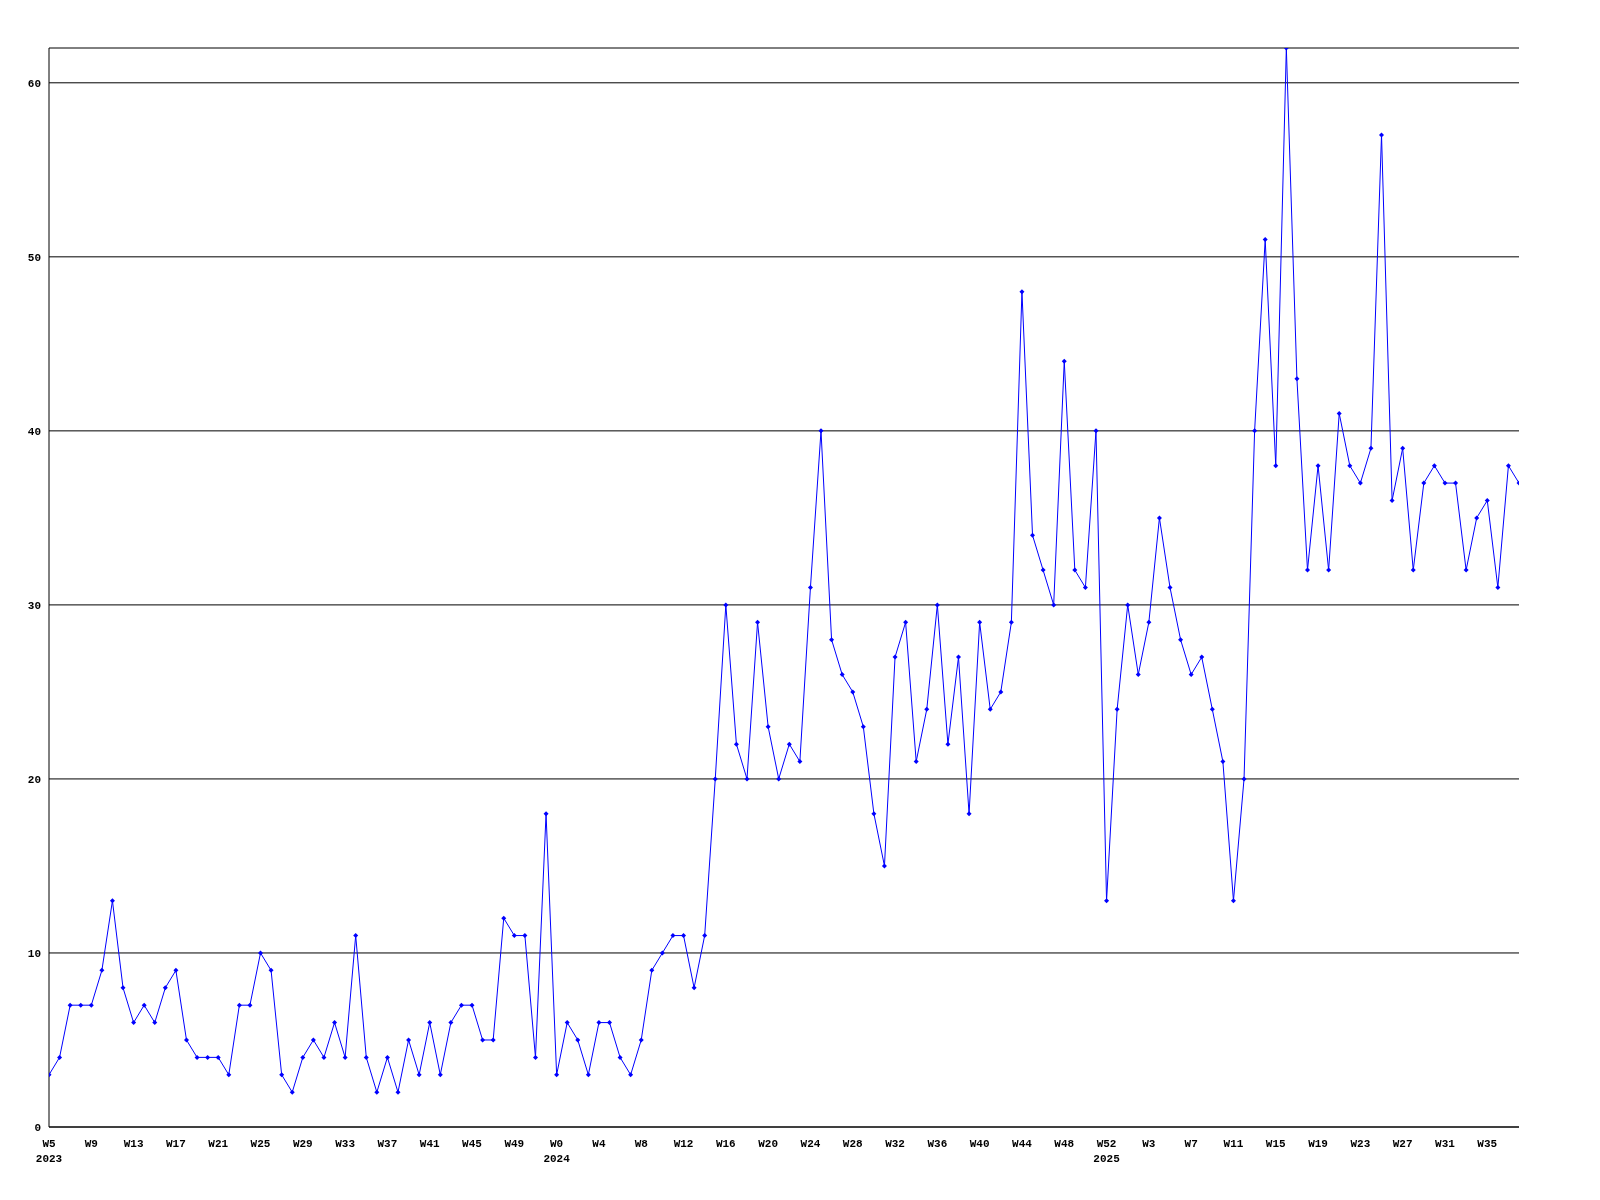 Image resolution: width=1600 pixels, height=1200 pixels. Describe the element at coordinates (1022, 1144) in the screenshot. I see `x-tick-label: W44` at that location.